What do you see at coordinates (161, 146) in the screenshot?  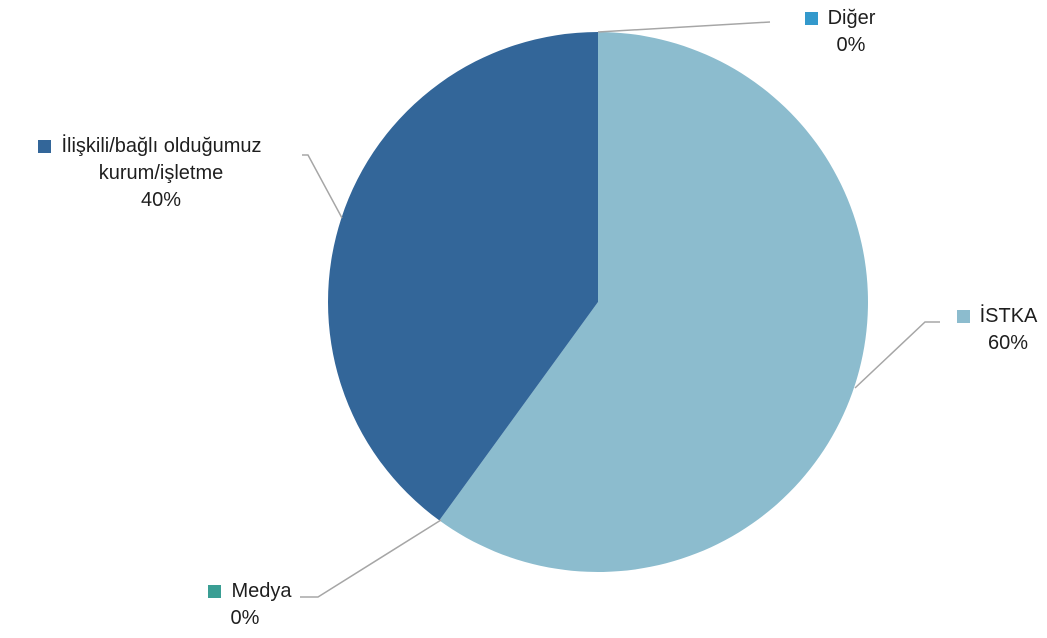 I see `label-iliskili-line1: İlişkili/bağlı olduğumuz` at bounding box center [161, 146].